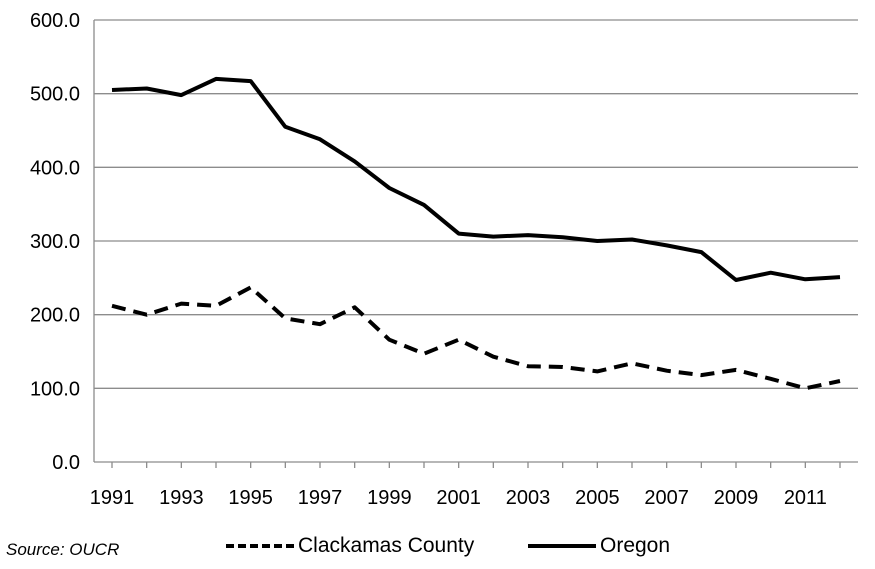 This screenshot has width=875, height=569. What do you see at coordinates (112, 498) in the screenshot?
I see `x-tick-label-1991: 1991` at bounding box center [112, 498].